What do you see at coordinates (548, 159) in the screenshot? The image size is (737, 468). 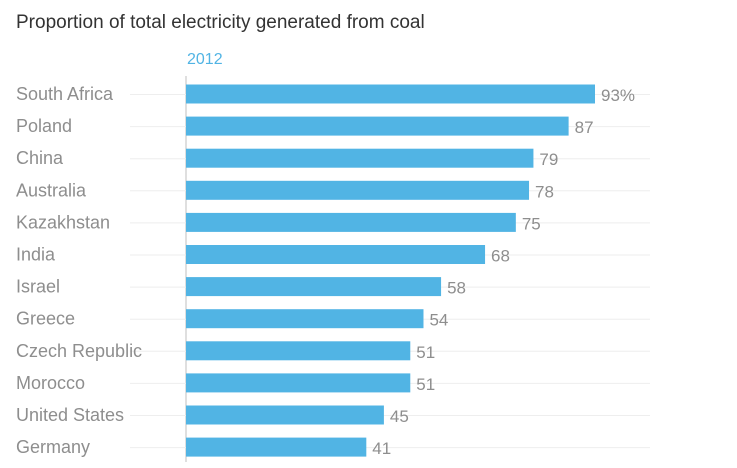 I see `value-label: 79` at bounding box center [548, 159].